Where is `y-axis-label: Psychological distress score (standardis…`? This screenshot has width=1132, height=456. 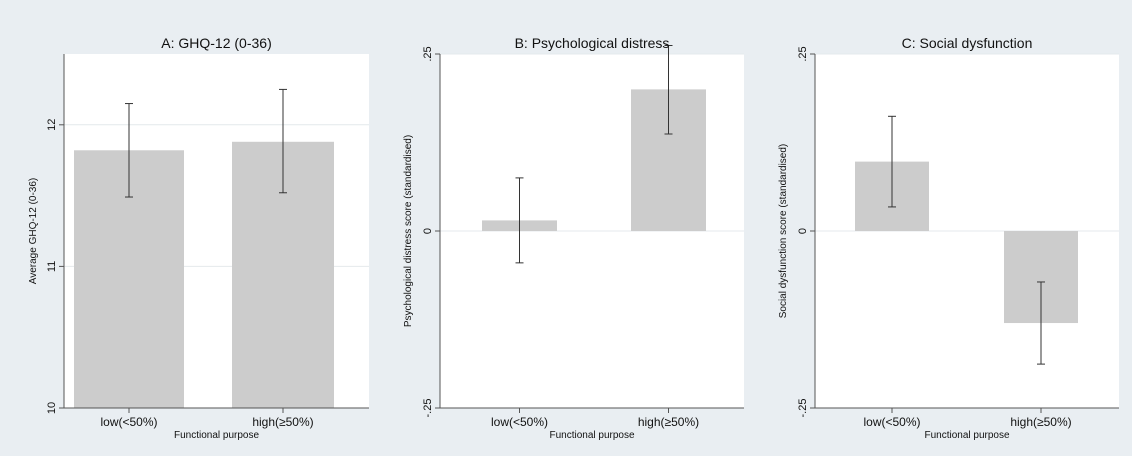
y-axis-label: Psychological distress score (standardis… is located at coordinates (408, 231).